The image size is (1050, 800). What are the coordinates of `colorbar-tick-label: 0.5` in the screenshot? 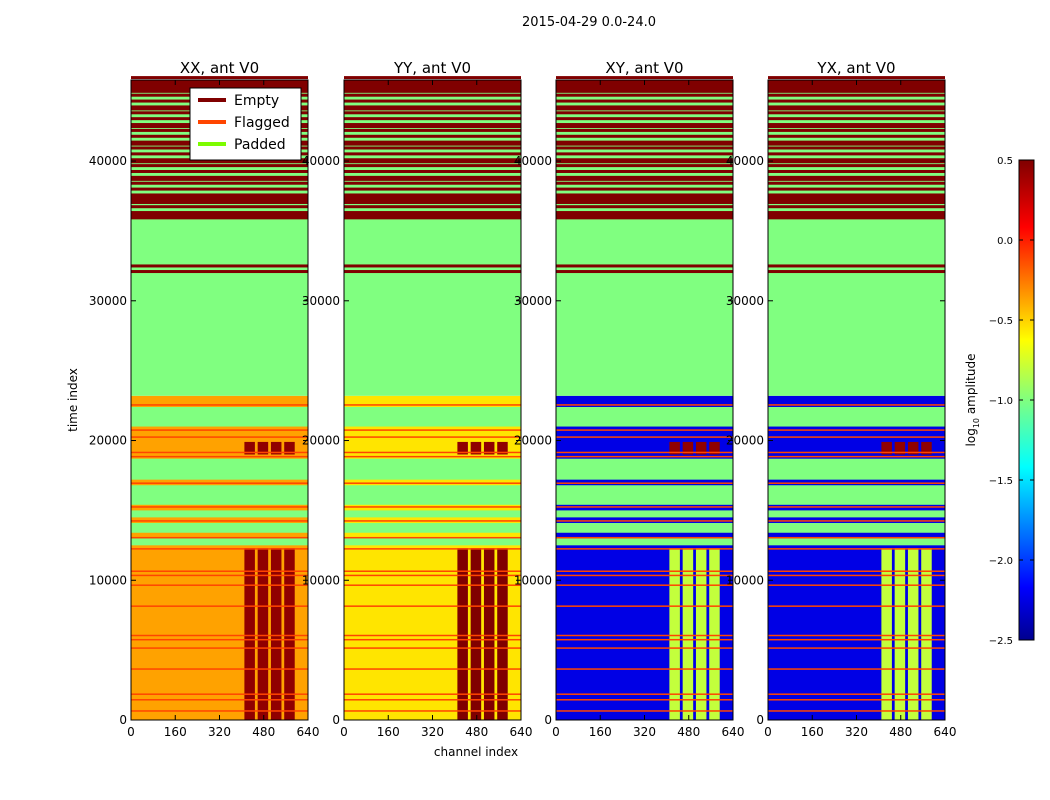 It's located at (1005, 161).